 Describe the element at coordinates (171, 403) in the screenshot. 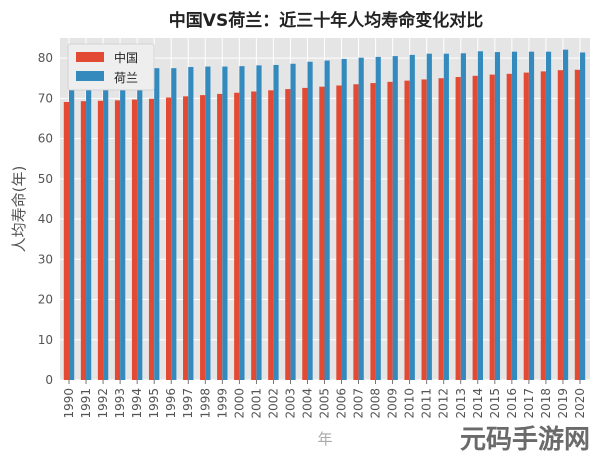

I see `x-tick-label: 1996` at that location.